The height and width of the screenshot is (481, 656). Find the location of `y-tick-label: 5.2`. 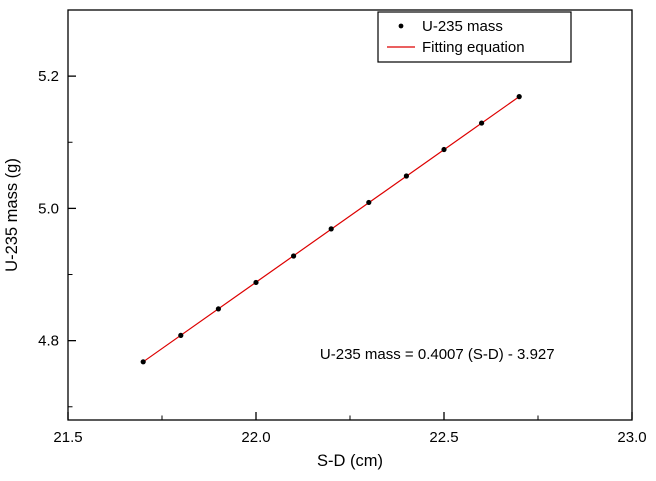

y-tick-label: 5.2 is located at coordinates (48, 76).